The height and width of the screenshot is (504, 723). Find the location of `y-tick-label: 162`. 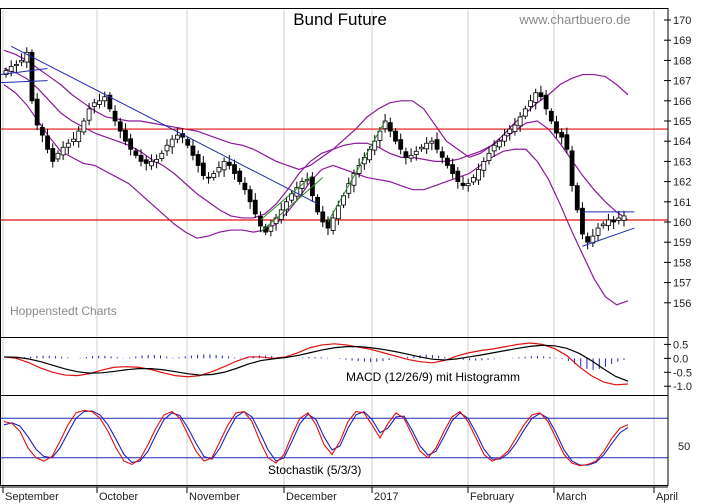

y-tick-label: 162 is located at coordinates (682, 183).